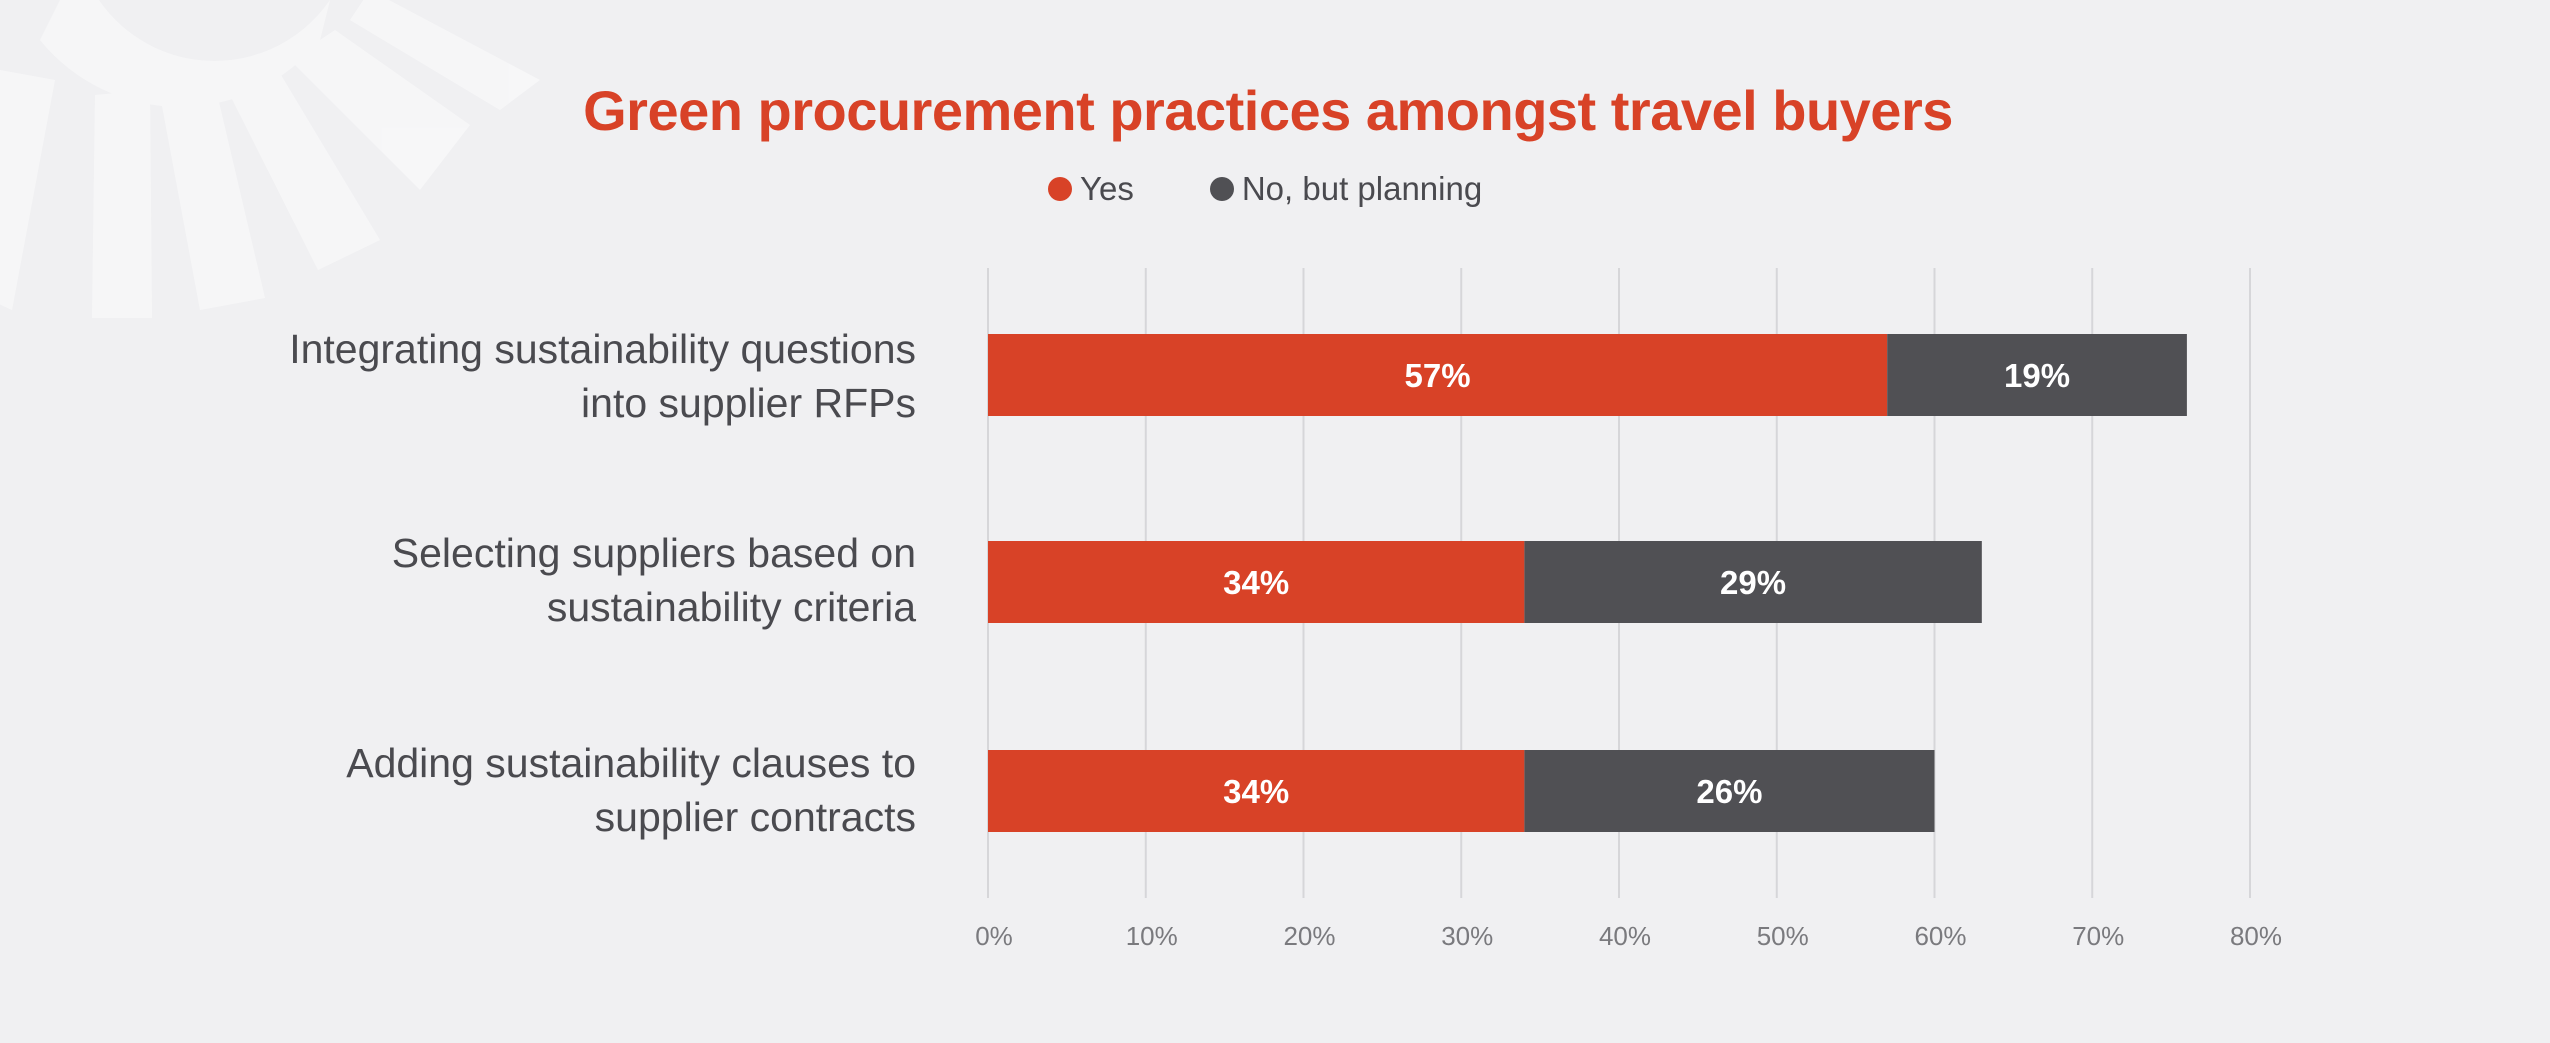  I want to click on data-label-planning-3: 26%, so click(1729, 791).